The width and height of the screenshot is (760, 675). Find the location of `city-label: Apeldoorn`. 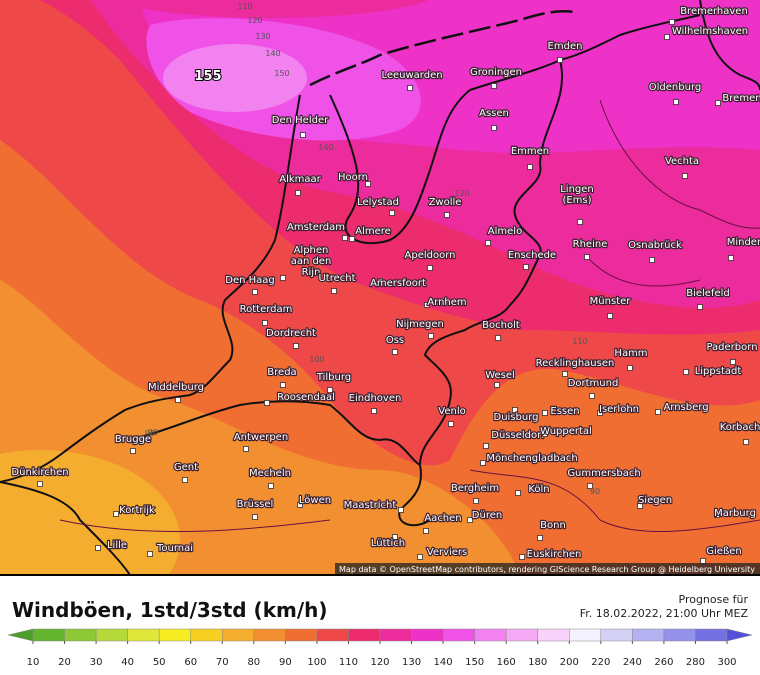

city-label: Apeldoorn is located at coordinates (430, 255).